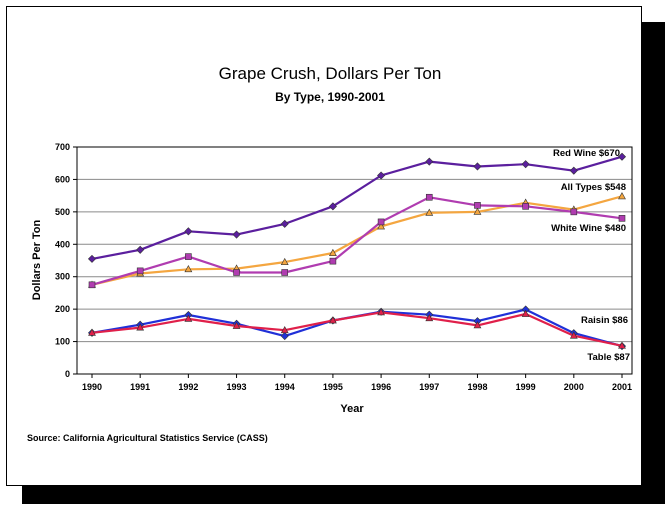  What do you see at coordinates (140, 387) in the screenshot?
I see `x-tick-label: 1991` at bounding box center [140, 387].